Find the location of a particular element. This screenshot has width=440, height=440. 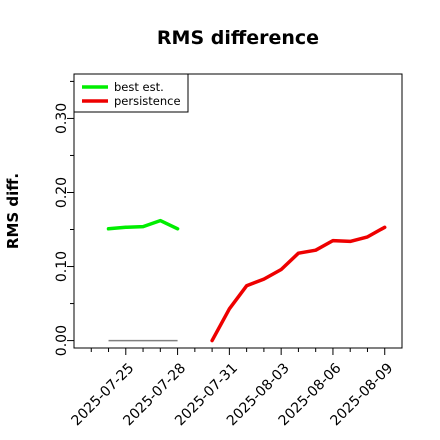

legend-box is located at coordinates (131, 93).